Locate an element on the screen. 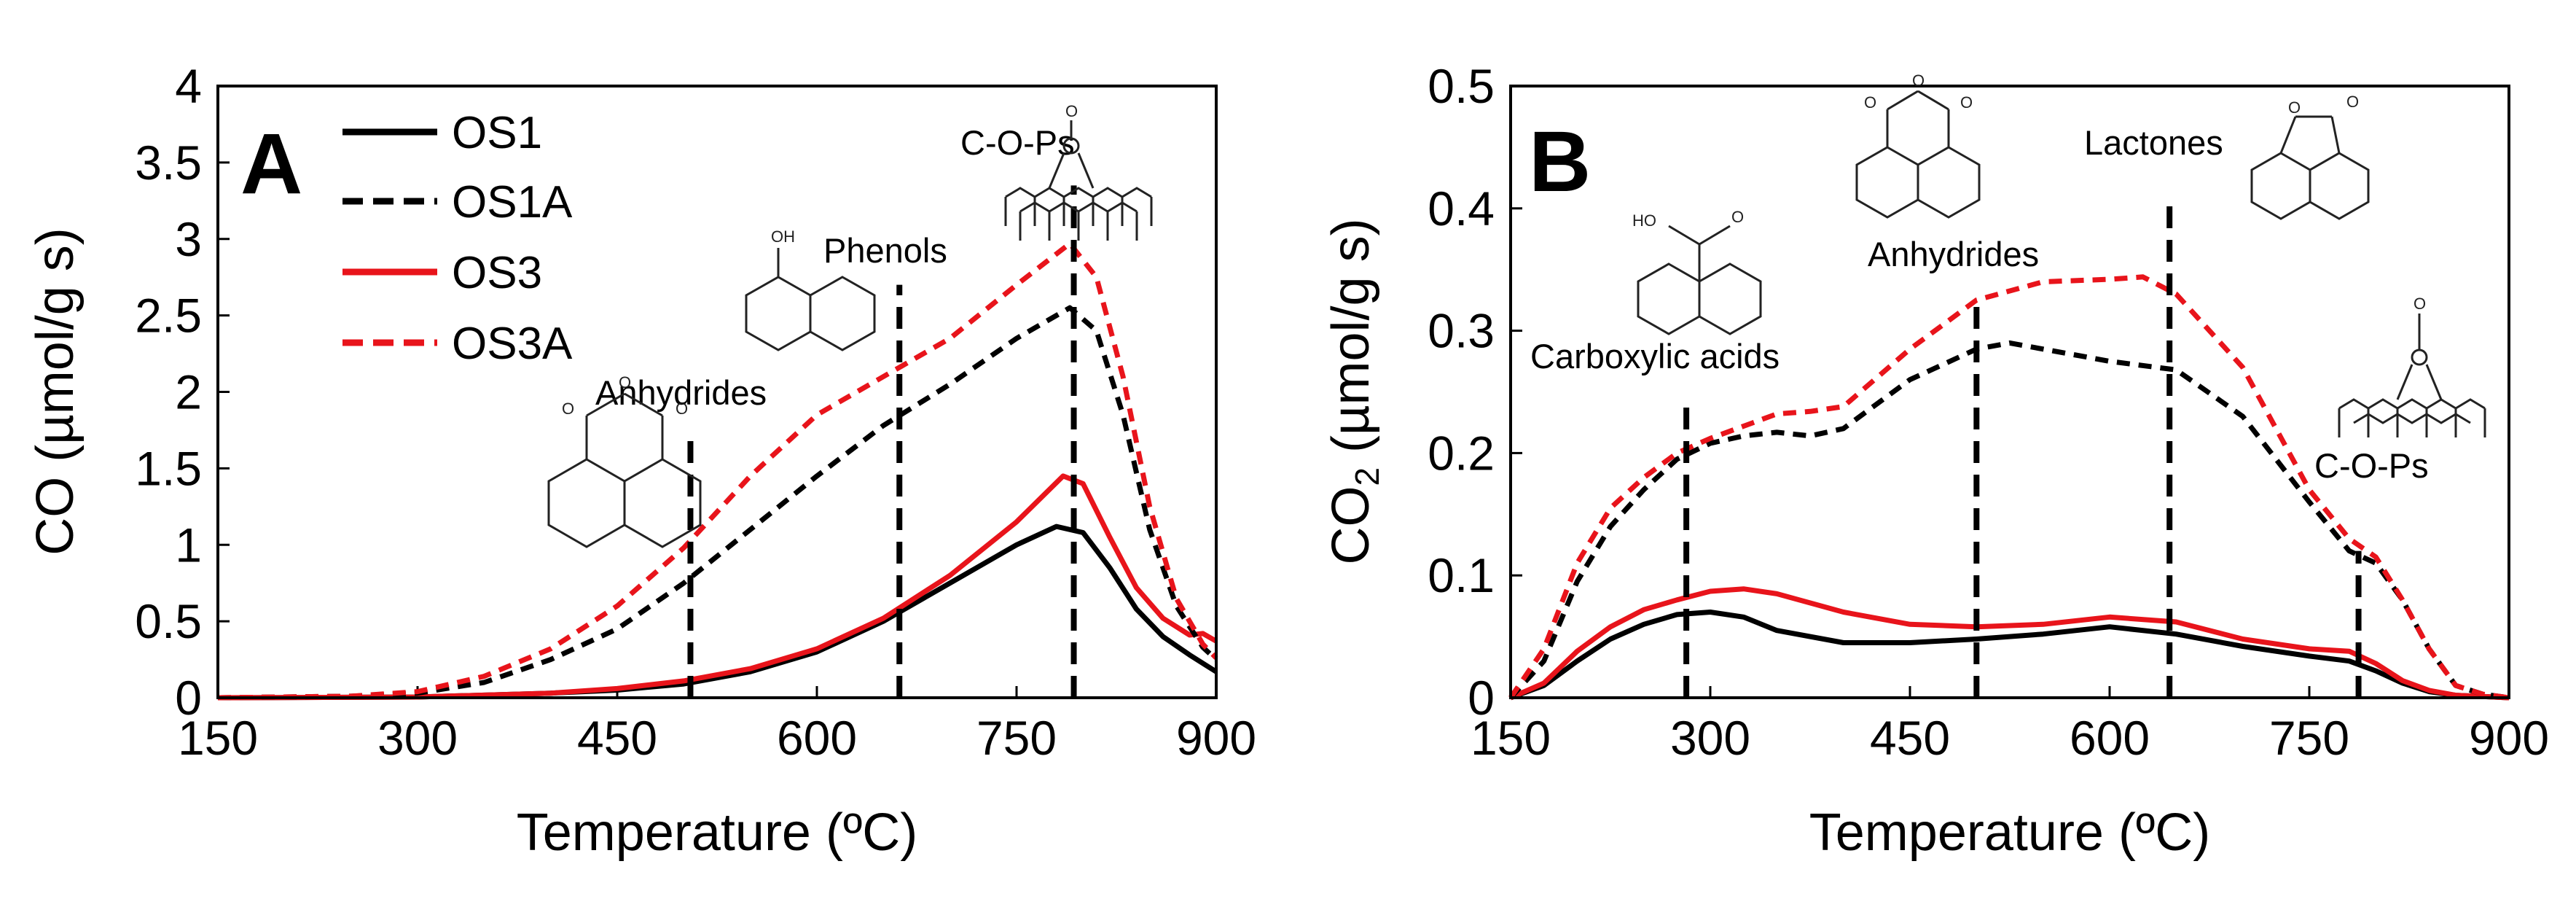  panel-a-x-tick-label: 150 is located at coordinates (218, 738).